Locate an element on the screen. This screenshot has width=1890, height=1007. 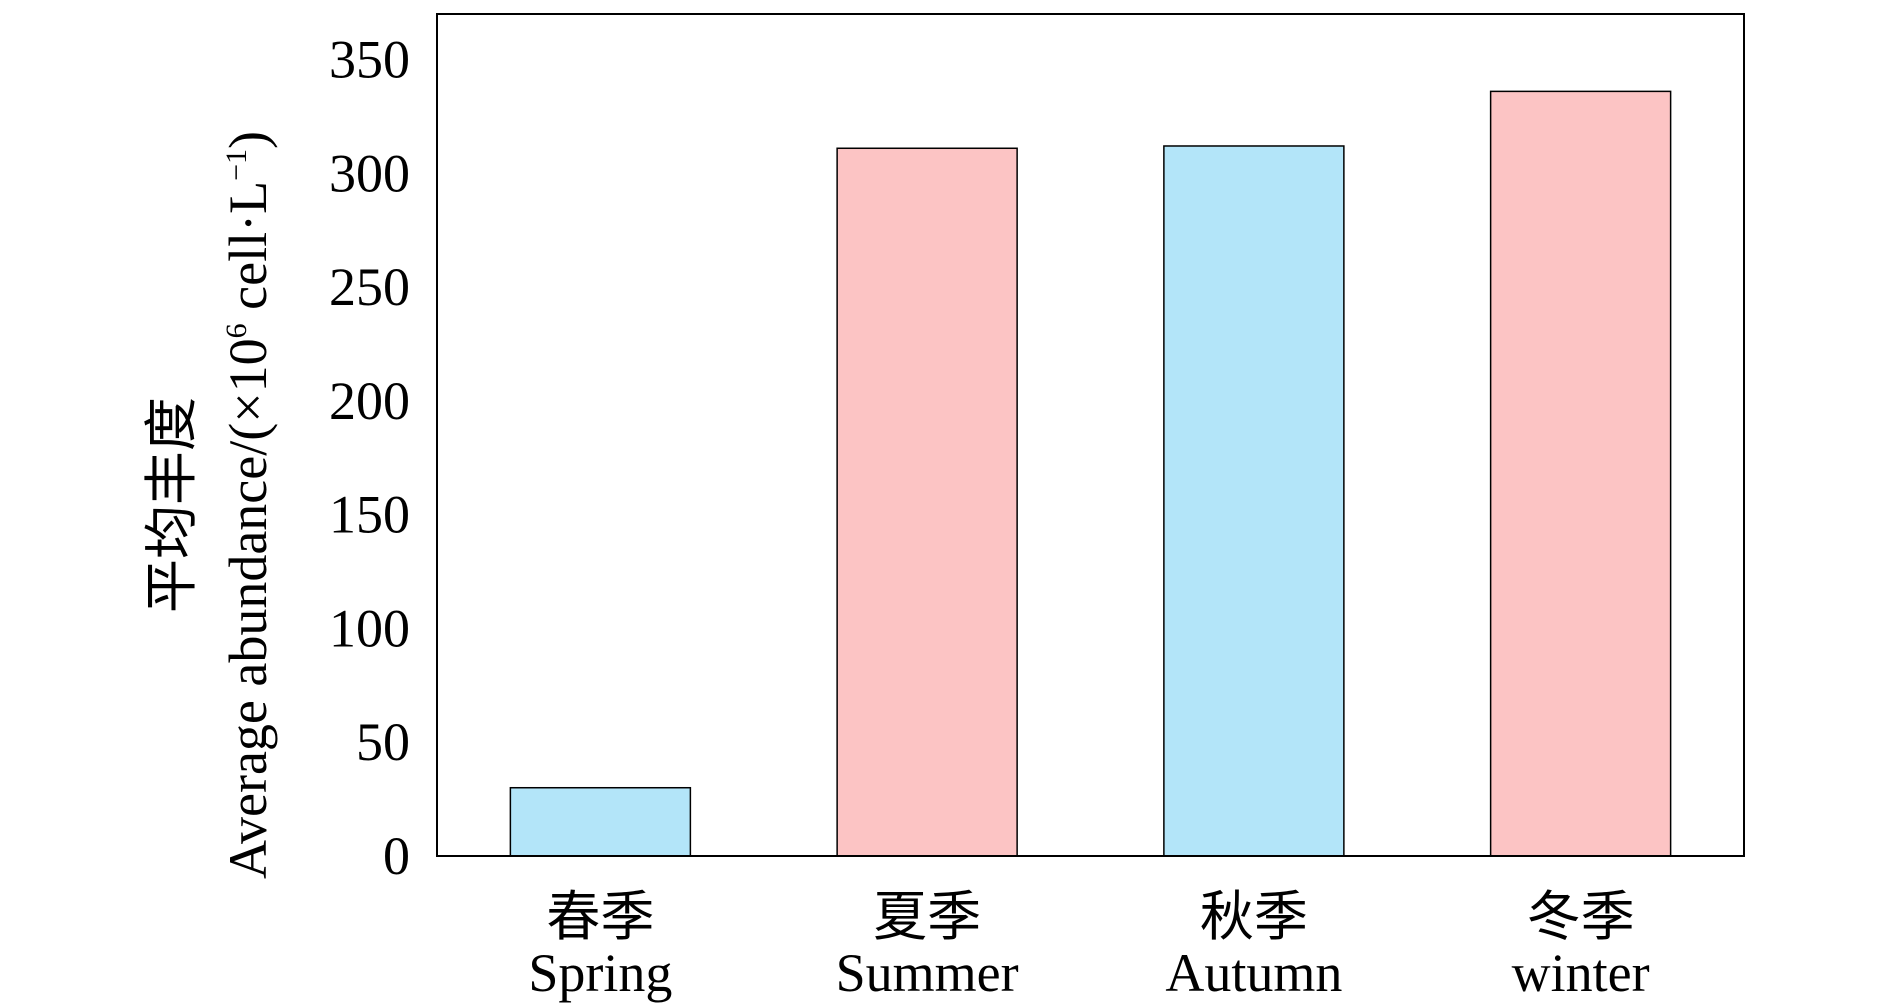
x-category-label-zh: 春季 is located at coordinates (600, 917).